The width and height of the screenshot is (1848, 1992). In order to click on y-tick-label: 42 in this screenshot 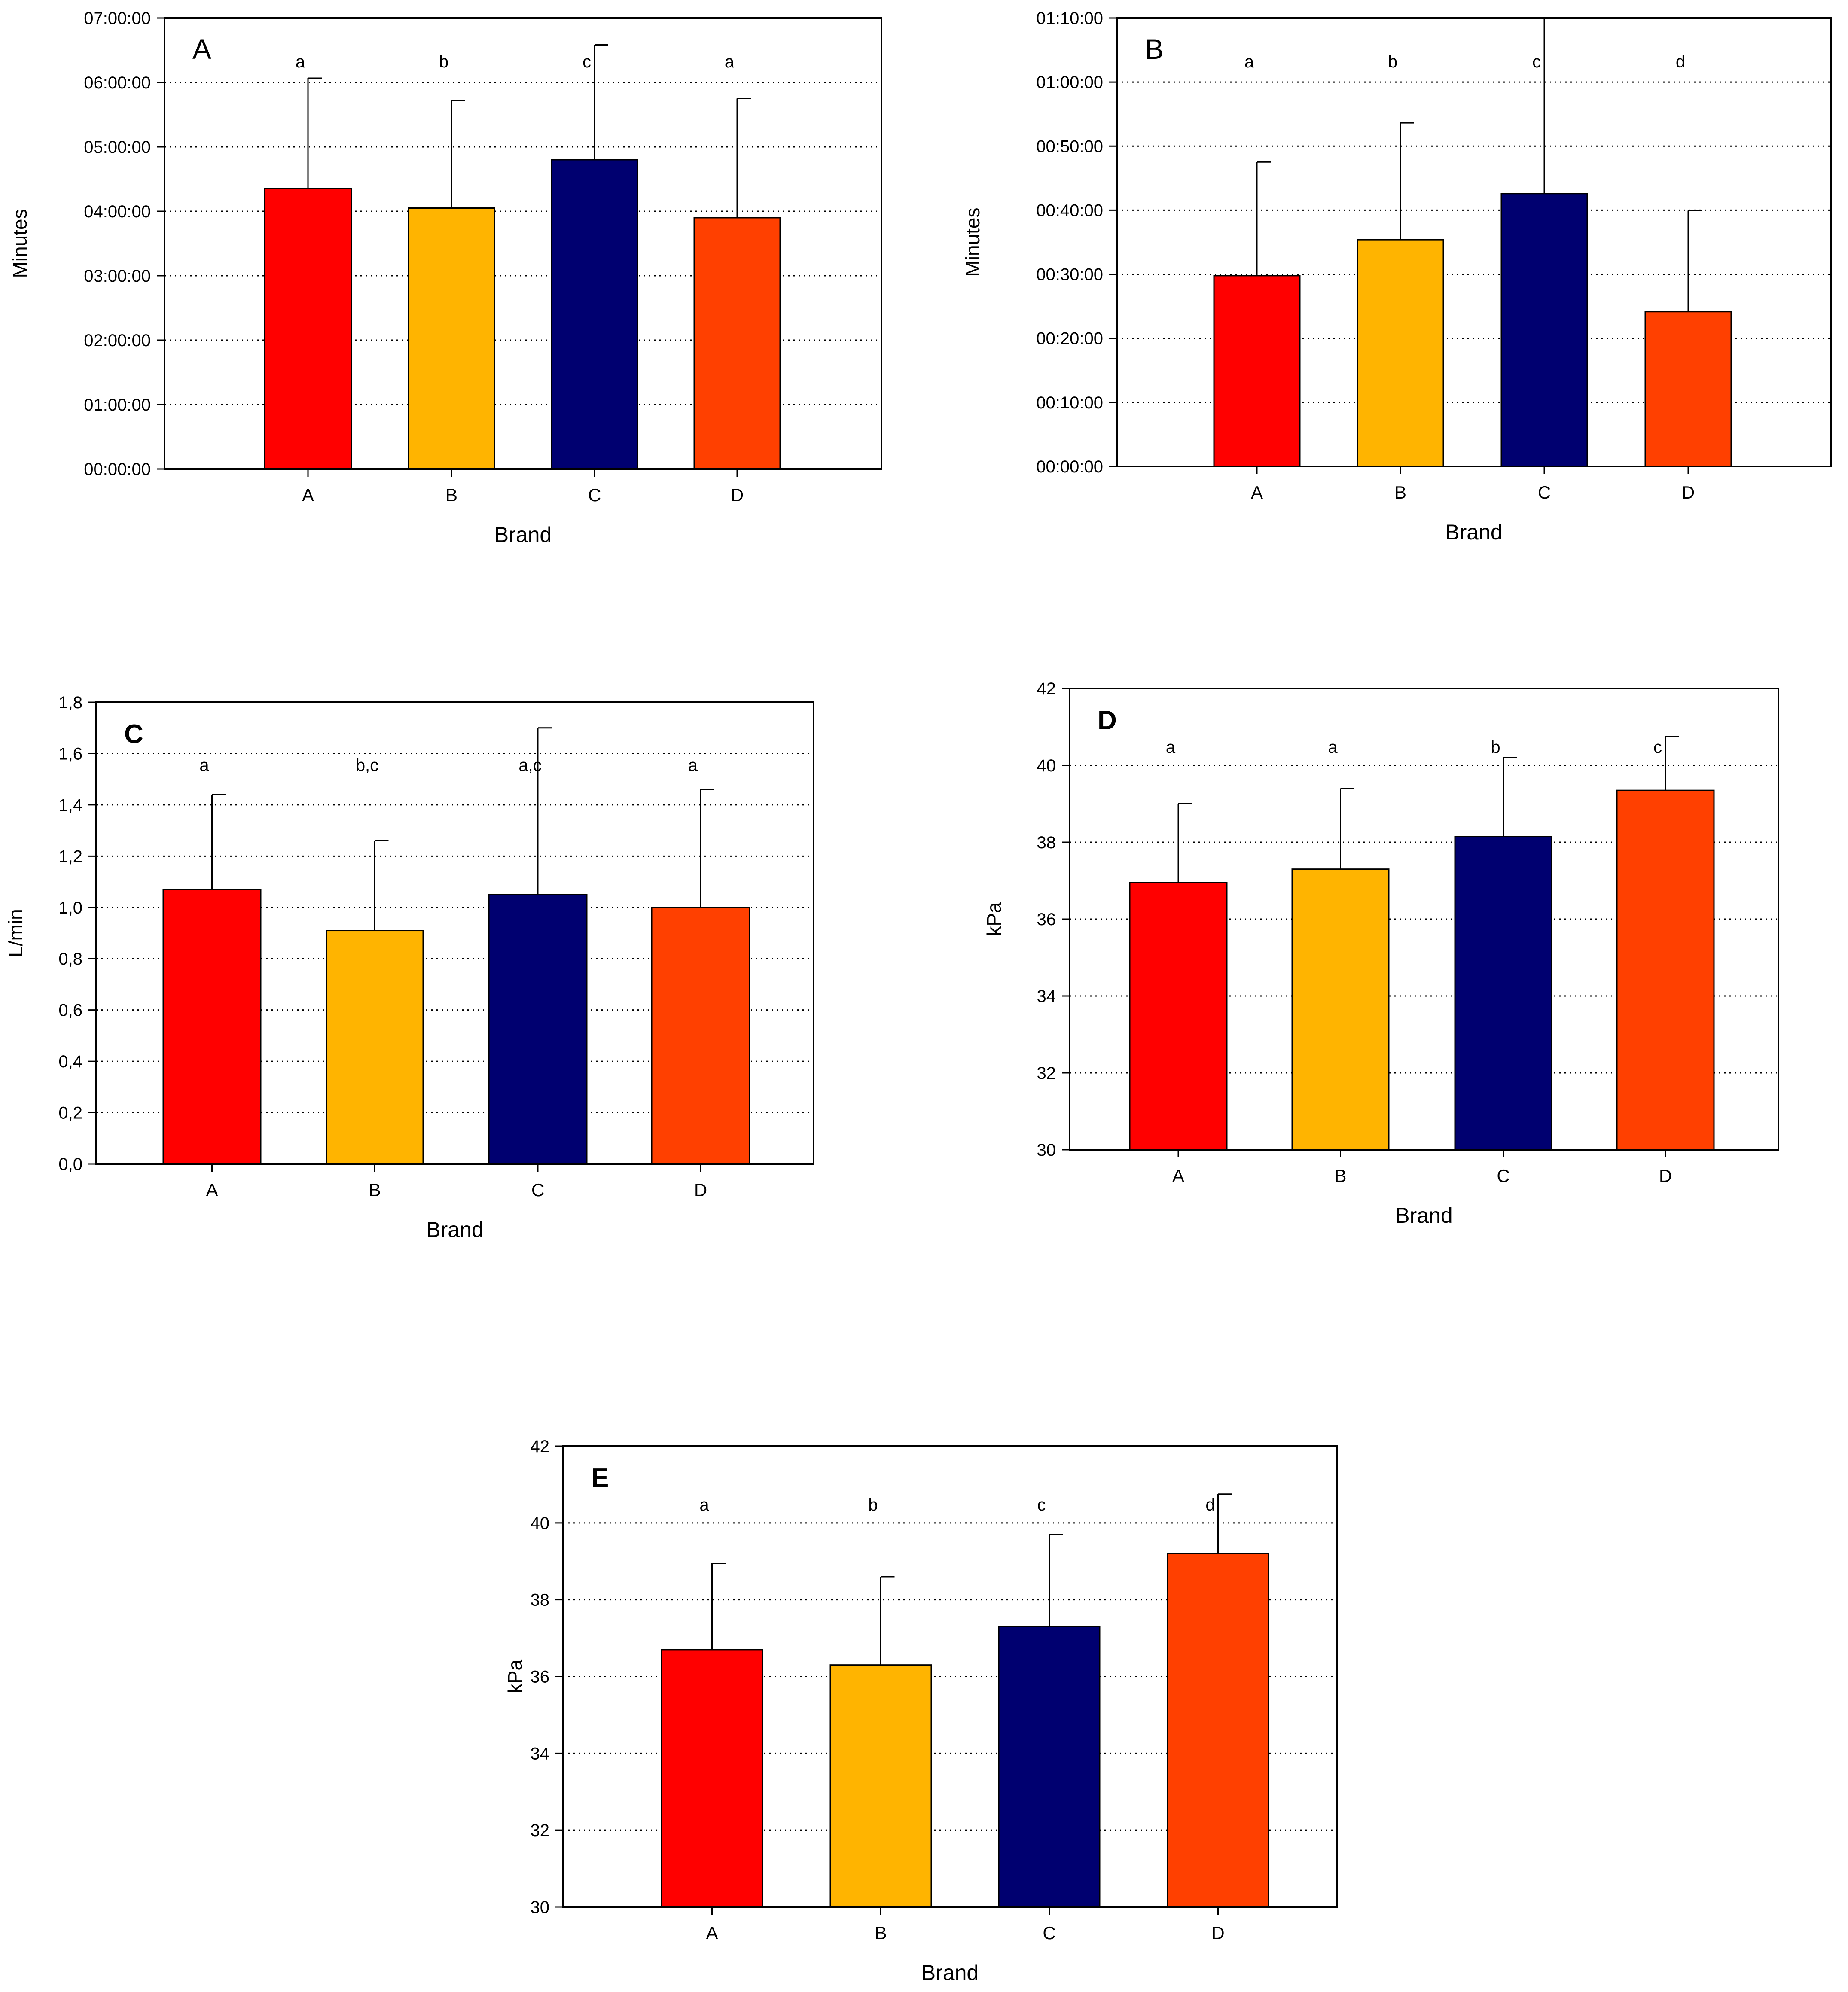, I will do `click(1046, 688)`.